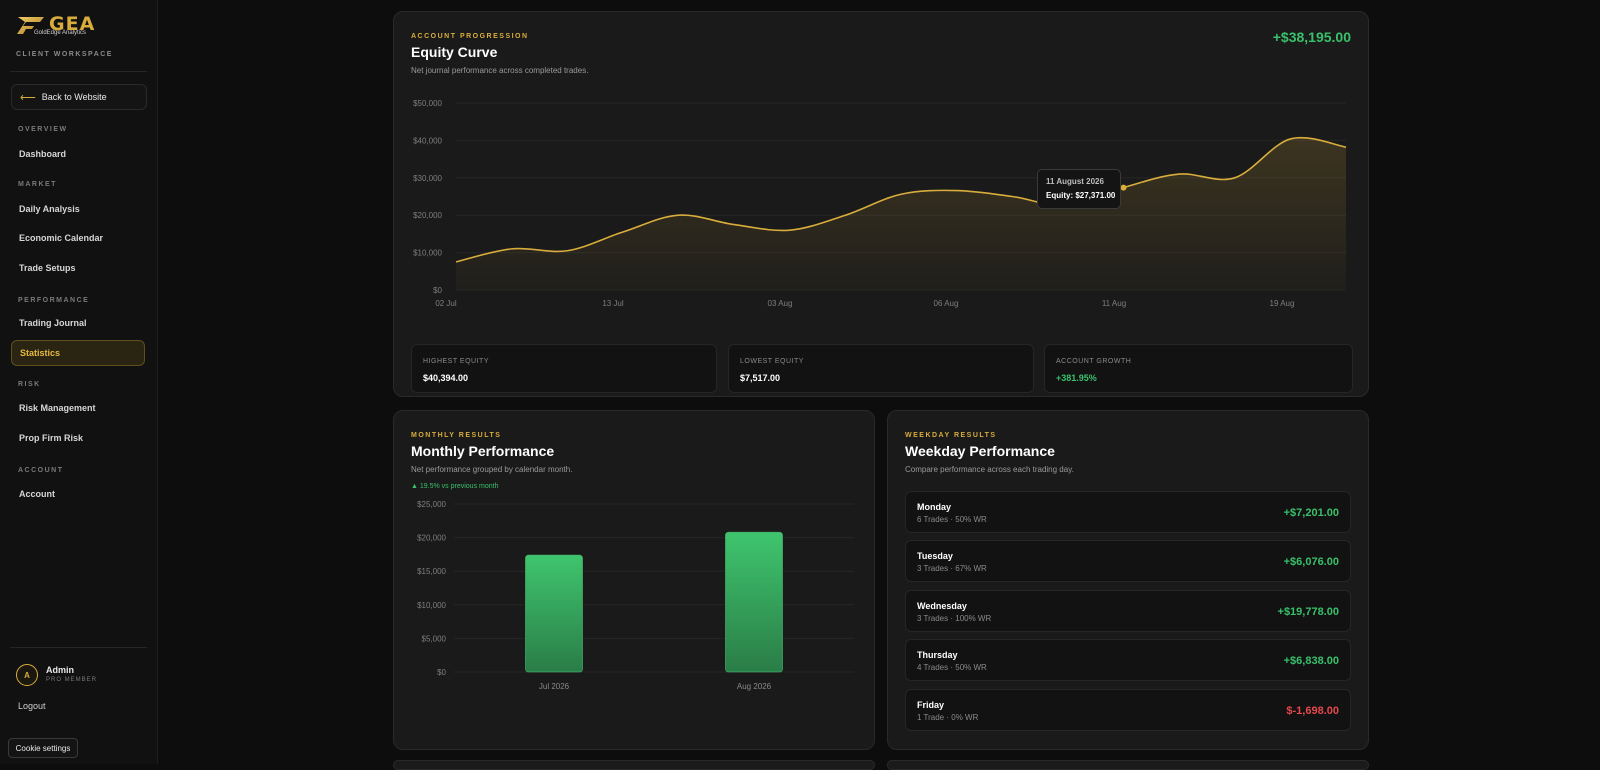 This screenshot has height=770, width=1600. Describe the element at coordinates (1311, 513) in the screenshot. I see `weekday-value: +$7,201.00` at that location.